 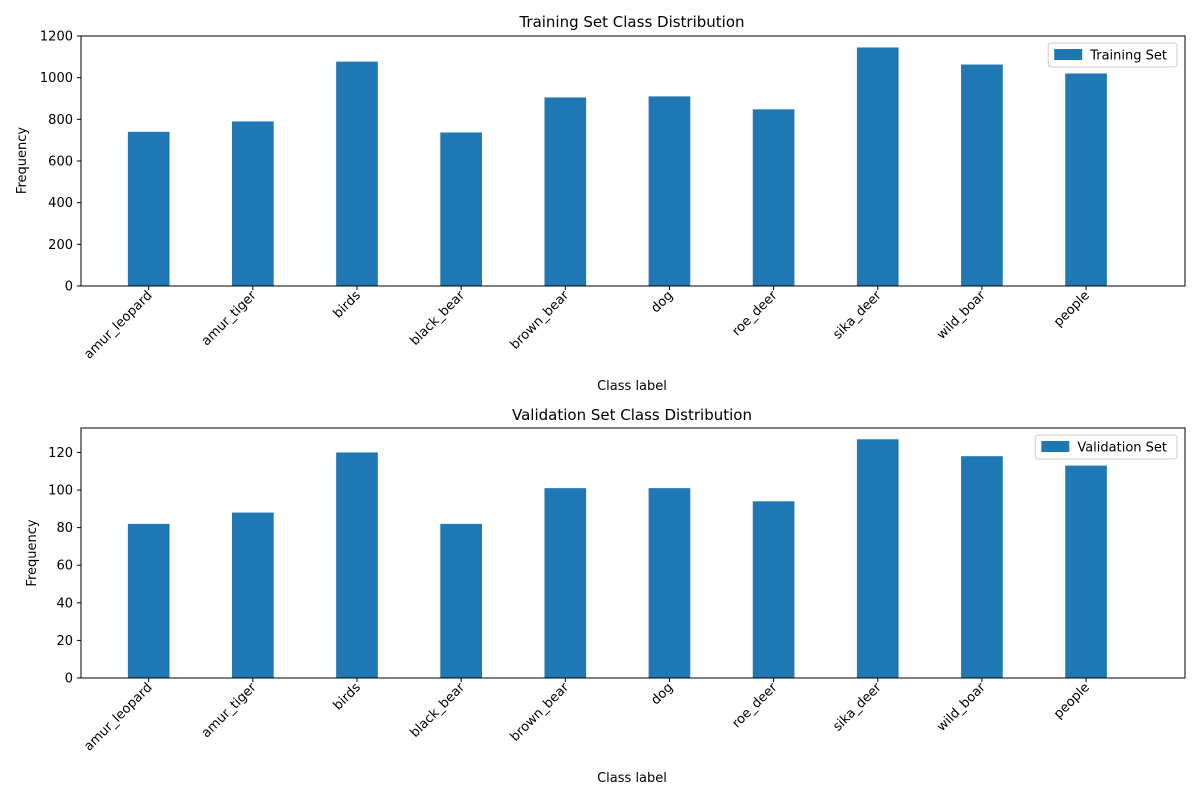 What do you see at coordinates (64, 603) in the screenshot?
I see `y-tick-label: 40` at bounding box center [64, 603].